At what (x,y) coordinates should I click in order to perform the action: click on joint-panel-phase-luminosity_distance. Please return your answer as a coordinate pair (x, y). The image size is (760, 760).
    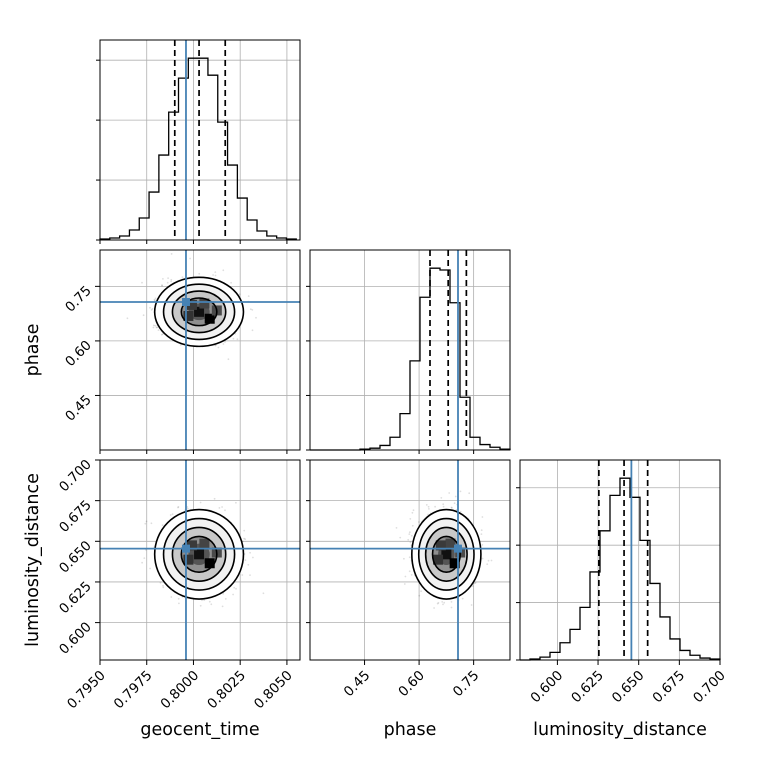
    Looking at the image, I should click on (410, 560).